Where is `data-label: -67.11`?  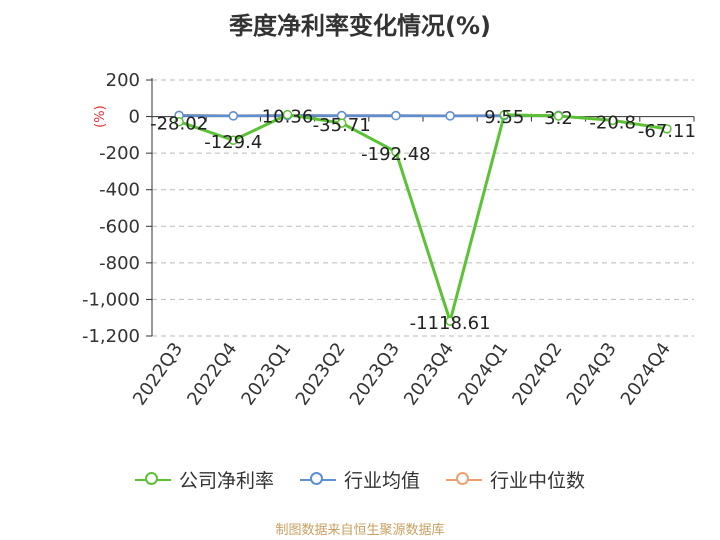 data-label: -67.11 is located at coordinates (667, 131).